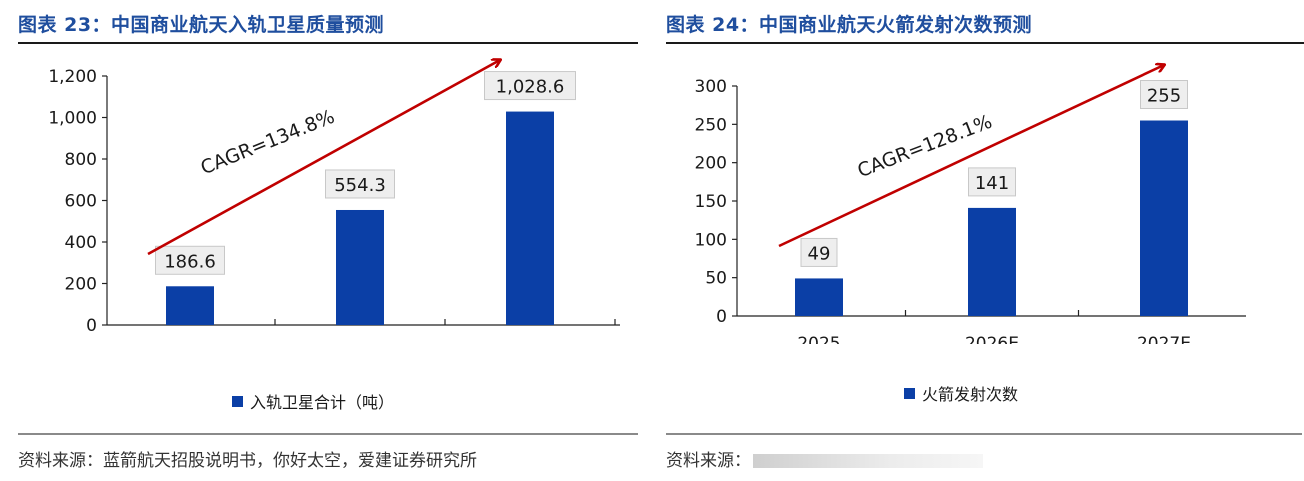 The image size is (1304, 481). I want to click on left-y-tick-label: 800, so click(81, 160).